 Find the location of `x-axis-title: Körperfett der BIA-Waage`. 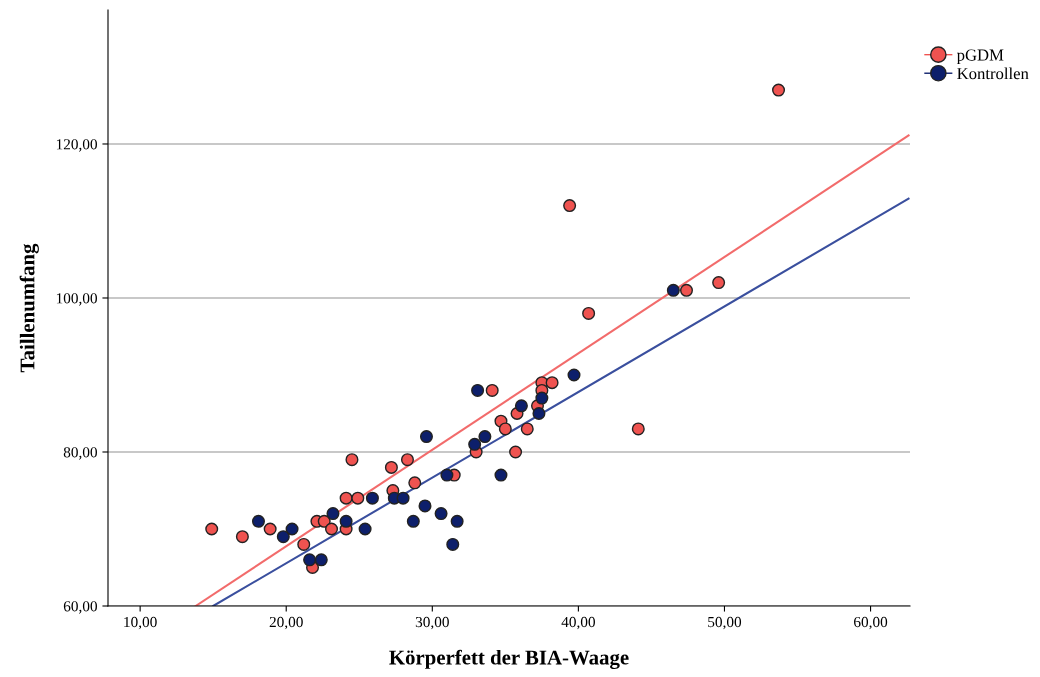

x-axis-title: Körperfett der BIA-Waage is located at coordinates (509, 659).